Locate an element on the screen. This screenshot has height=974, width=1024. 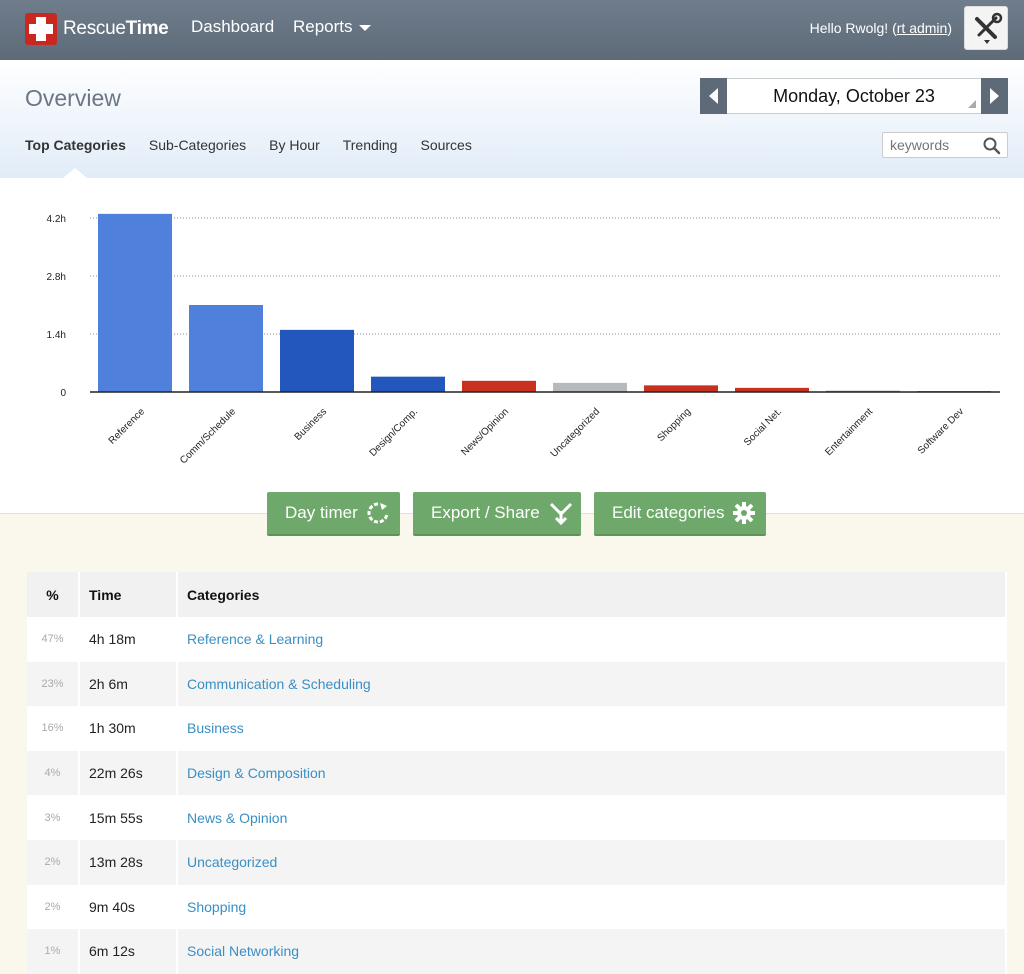
y-tick-label: 1.4h is located at coordinates (56, 335).